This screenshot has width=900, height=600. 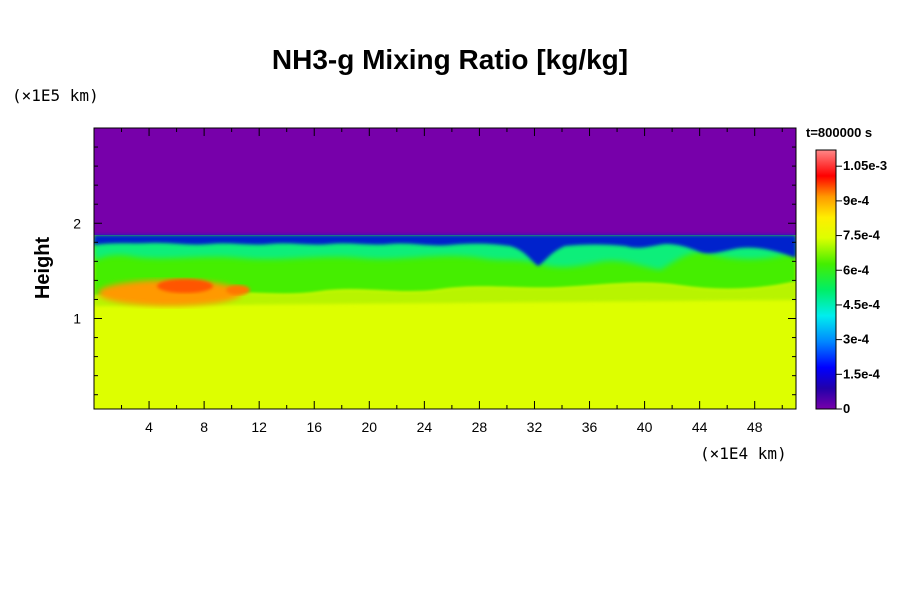 I want to click on colorbar-ticks: 1.05e-3 9e-4 7.5e-4 6e-4 4.5e-4 3e-4 1.5e-4 0, so click(x=861, y=287).